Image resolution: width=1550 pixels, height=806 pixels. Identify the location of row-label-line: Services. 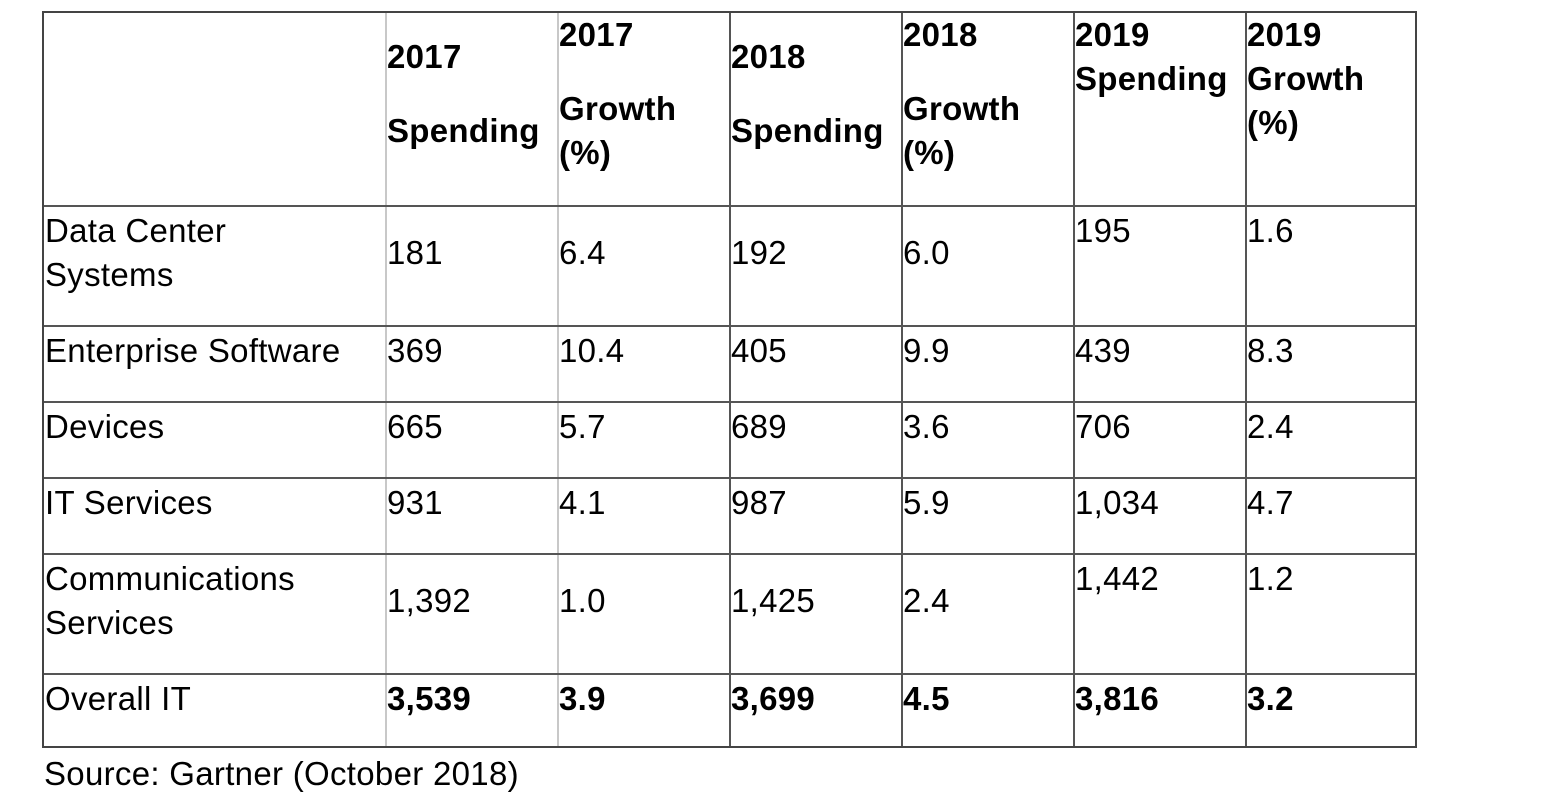
(109, 622).